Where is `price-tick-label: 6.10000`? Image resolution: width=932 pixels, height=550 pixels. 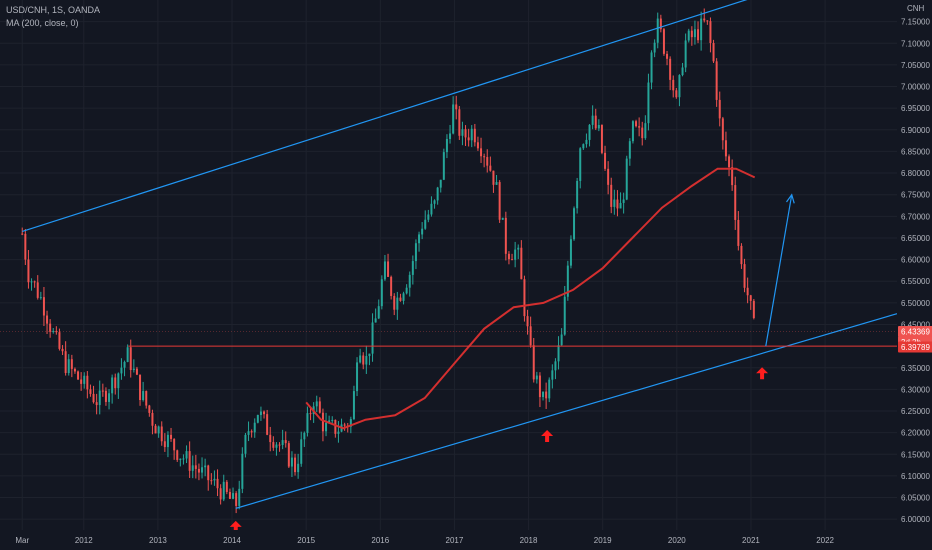 price-tick-label: 6.10000 is located at coordinates (915, 476).